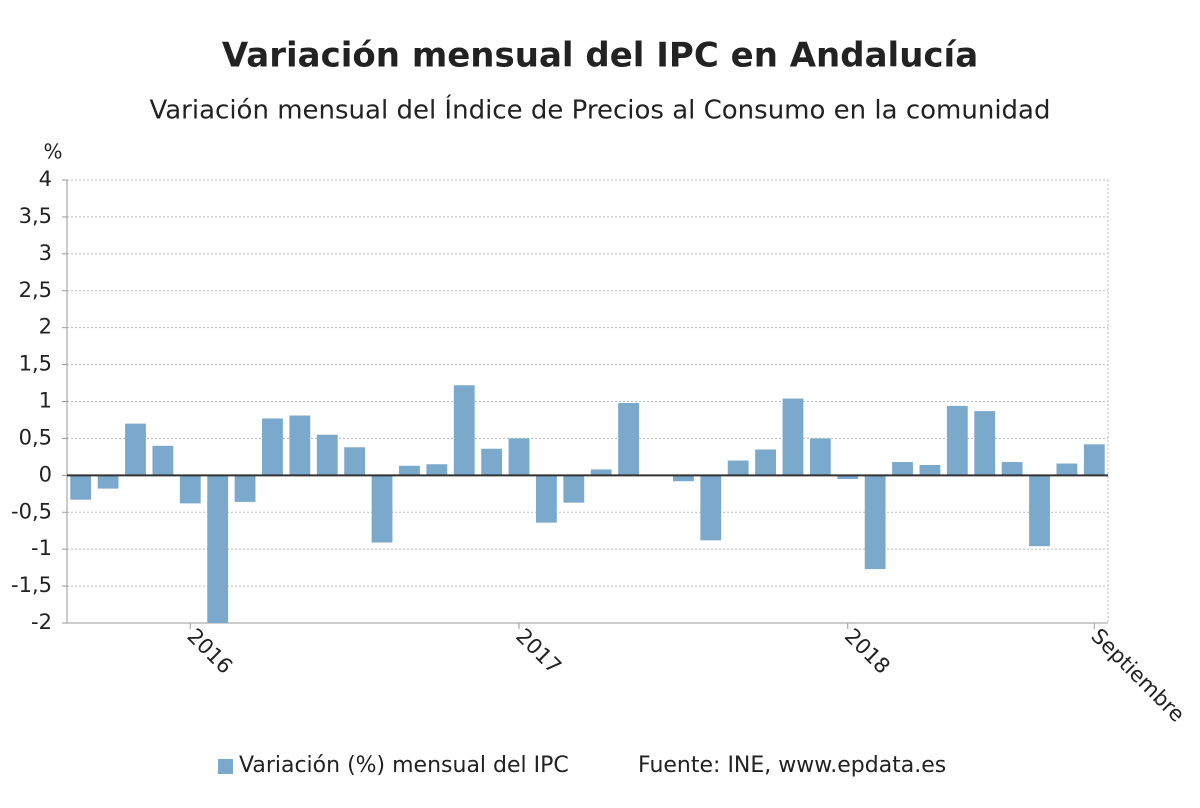 The image size is (1200, 808). What do you see at coordinates (35, 216) in the screenshot?
I see `y-tick-label: 3,5` at bounding box center [35, 216].